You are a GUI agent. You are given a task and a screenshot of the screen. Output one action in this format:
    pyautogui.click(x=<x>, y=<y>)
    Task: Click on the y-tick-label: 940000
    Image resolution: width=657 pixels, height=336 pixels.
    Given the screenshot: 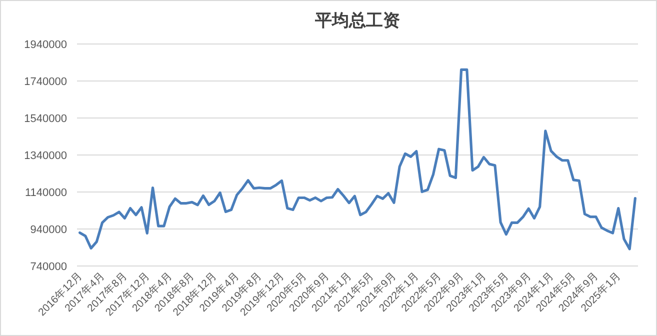 What is the action you would take?
    pyautogui.click(x=48, y=230)
    